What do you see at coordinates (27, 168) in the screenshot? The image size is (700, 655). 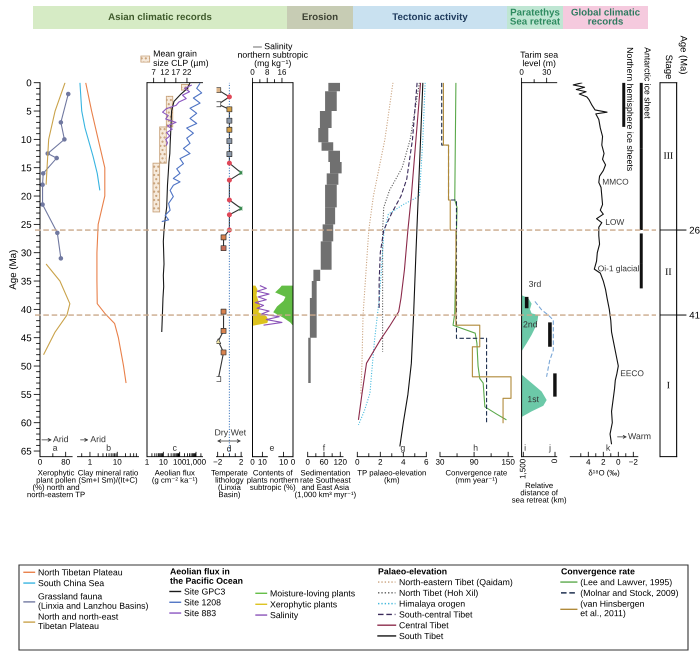 I see `y-tick-label: 15` at bounding box center [27, 168].